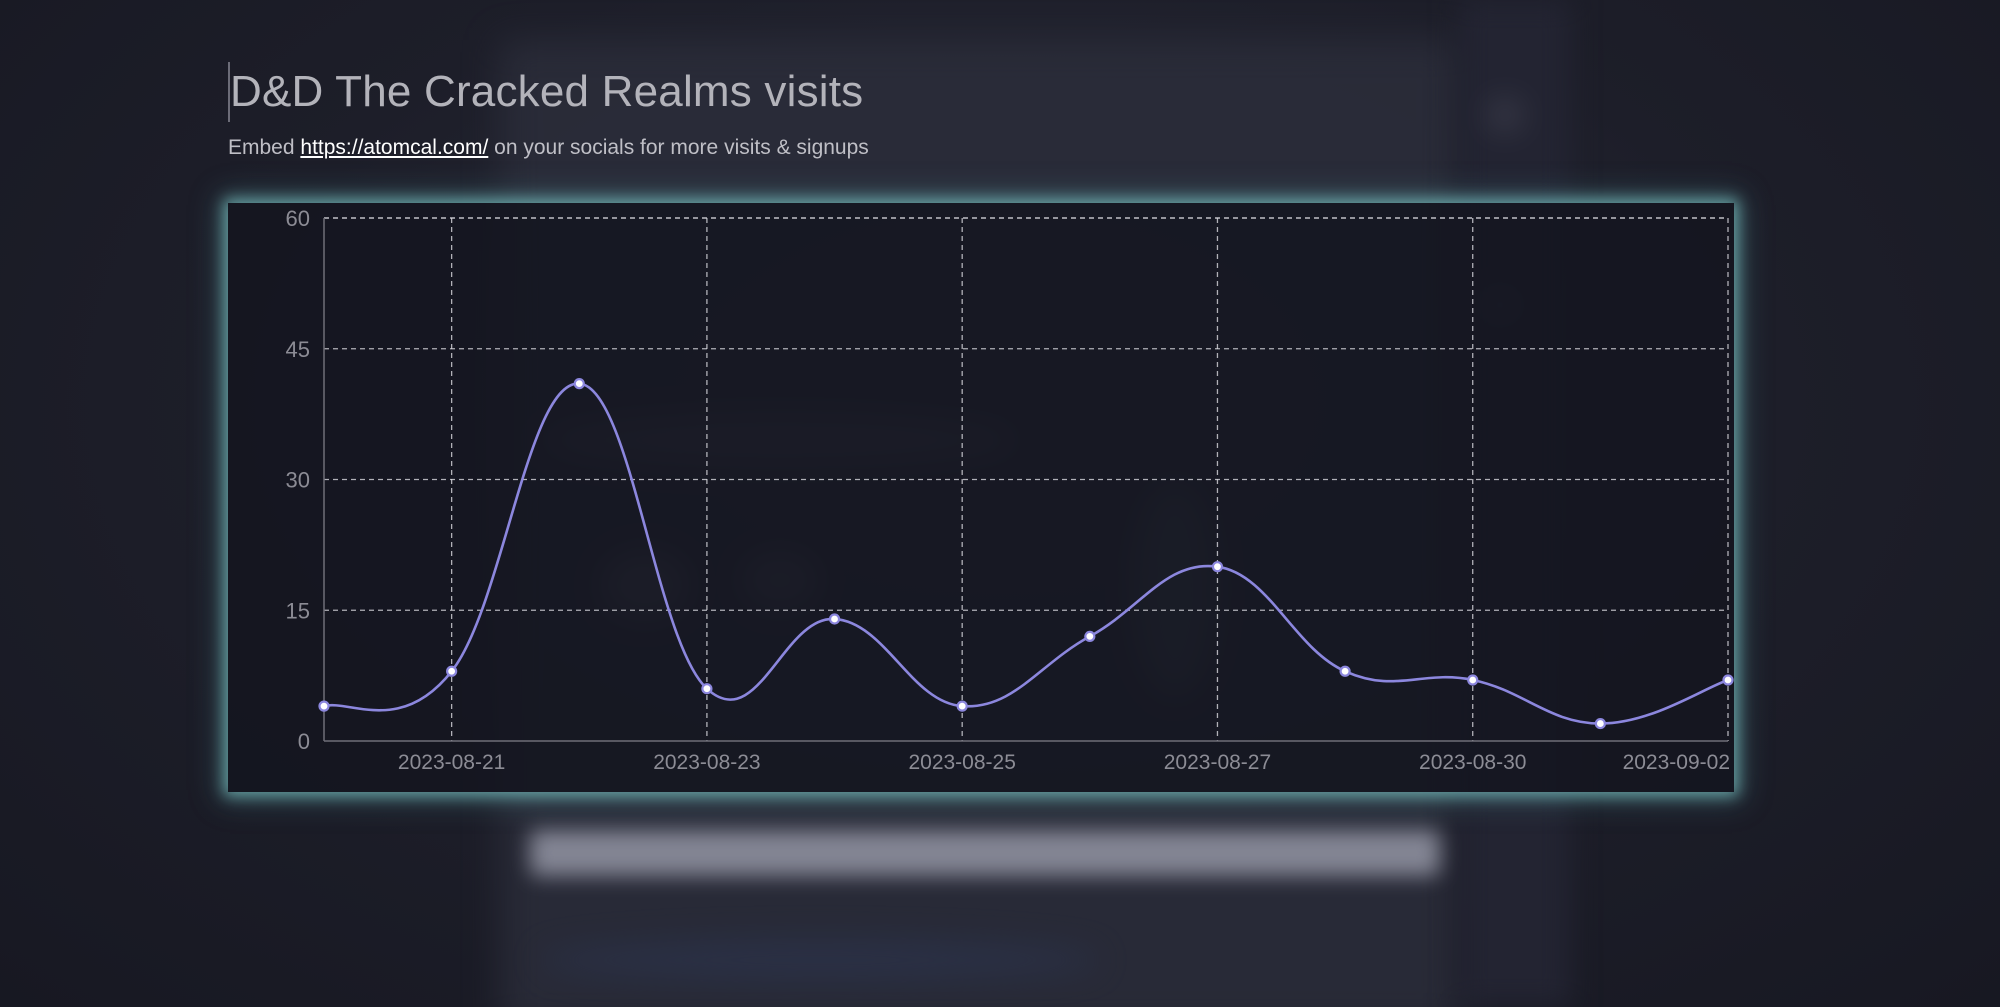 This screenshot has width=2000, height=1007. What do you see at coordinates (394, 147) in the screenshot?
I see `atomcal-link: https://atomcal.com/` at bounding box center [394, 147].